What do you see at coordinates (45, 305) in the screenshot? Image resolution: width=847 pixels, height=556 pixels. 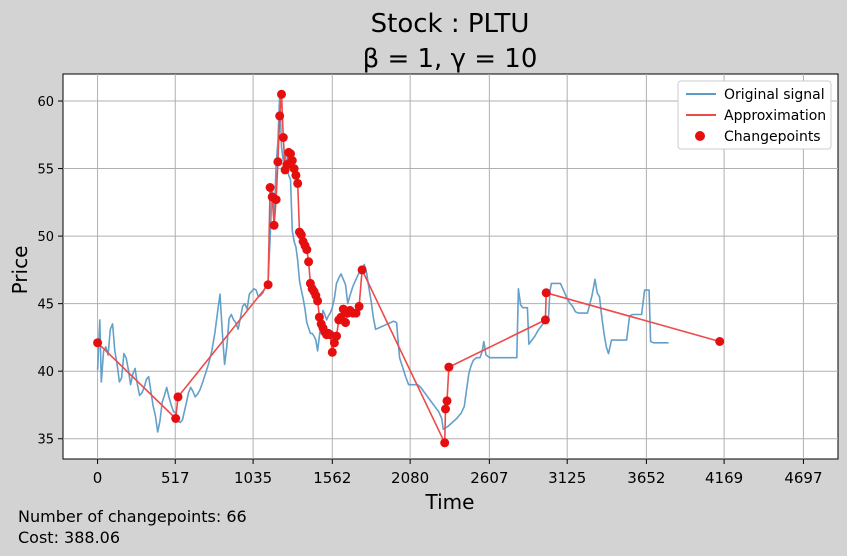 I see `y-tick-label: 45` at bounding box center [45, 305].